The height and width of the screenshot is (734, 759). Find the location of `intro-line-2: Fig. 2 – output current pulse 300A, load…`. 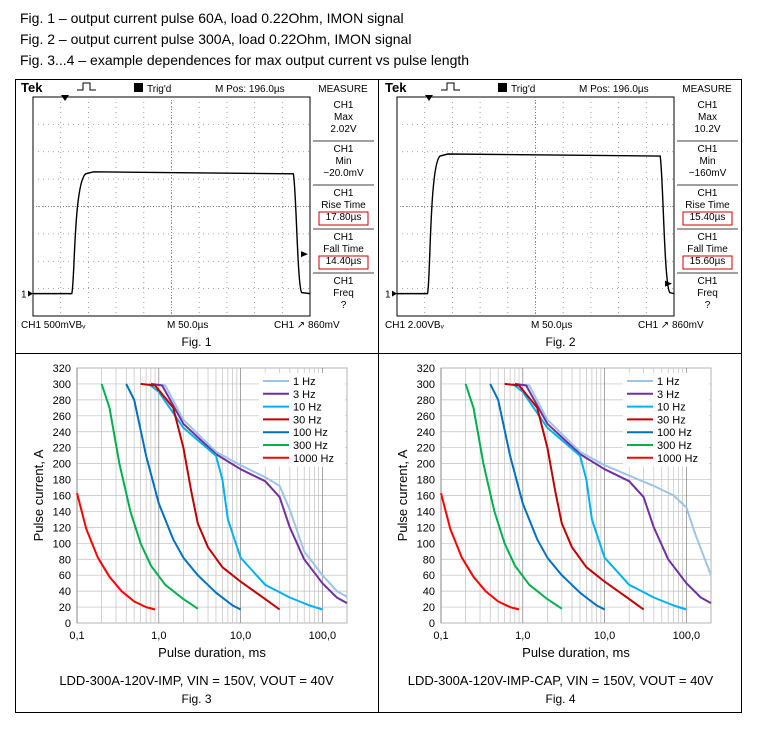

intro-line-2: Fig. 2 – output current pulse 300A, load… is located at coordinates (216, 39).